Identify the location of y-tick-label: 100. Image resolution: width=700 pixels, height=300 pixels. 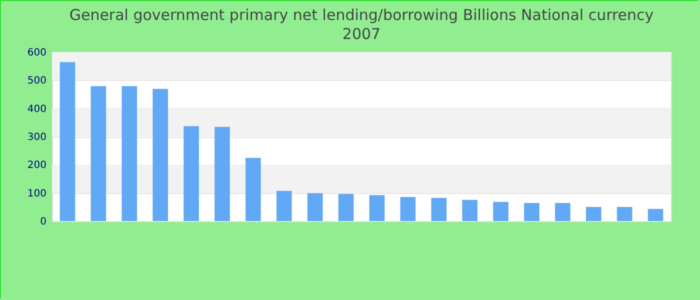
(36, 194).